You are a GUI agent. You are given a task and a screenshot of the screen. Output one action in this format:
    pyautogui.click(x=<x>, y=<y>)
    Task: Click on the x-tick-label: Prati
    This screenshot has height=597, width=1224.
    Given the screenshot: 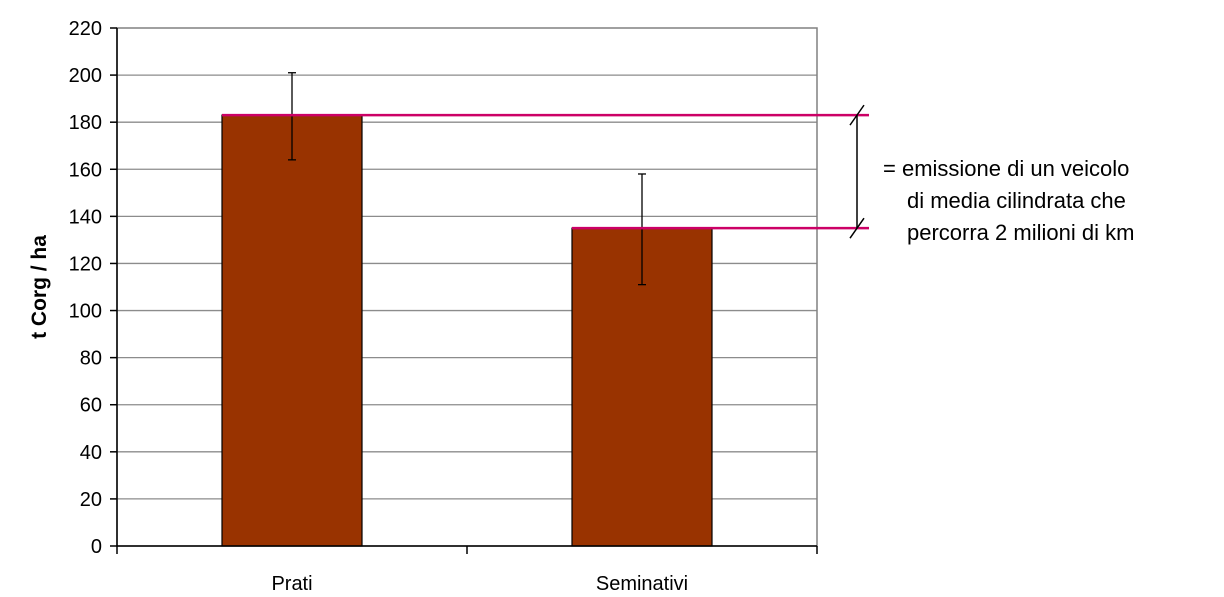 What is the action you would take?
    pyautogui.click(x=291, y=584)
    